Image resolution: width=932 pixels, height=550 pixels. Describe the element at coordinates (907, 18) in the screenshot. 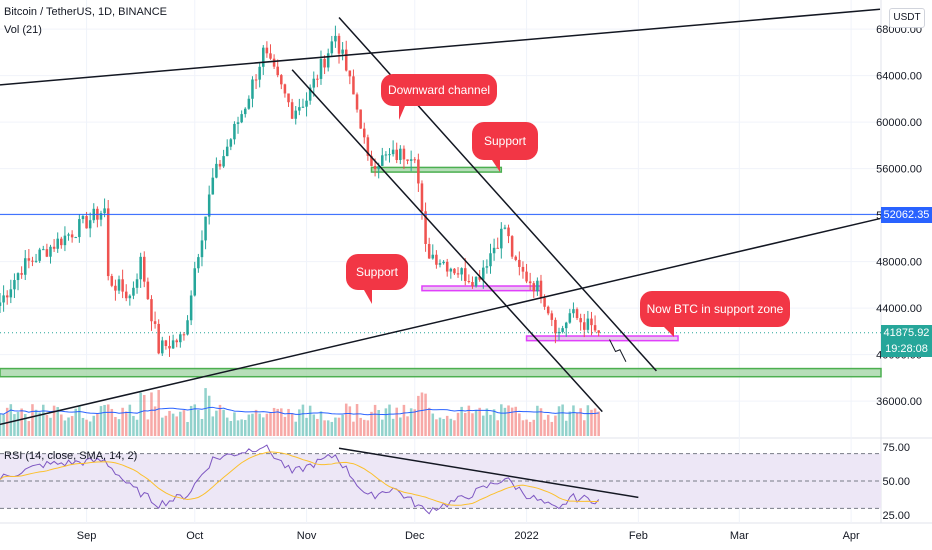

I see `currency-button: USDT` at that location.